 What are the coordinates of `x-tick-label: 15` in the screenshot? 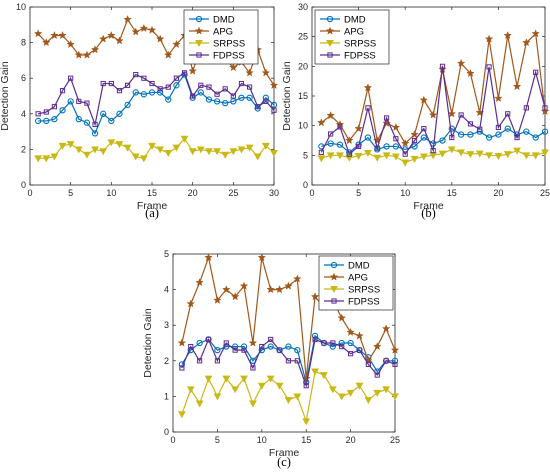 It's located at (152, 193).